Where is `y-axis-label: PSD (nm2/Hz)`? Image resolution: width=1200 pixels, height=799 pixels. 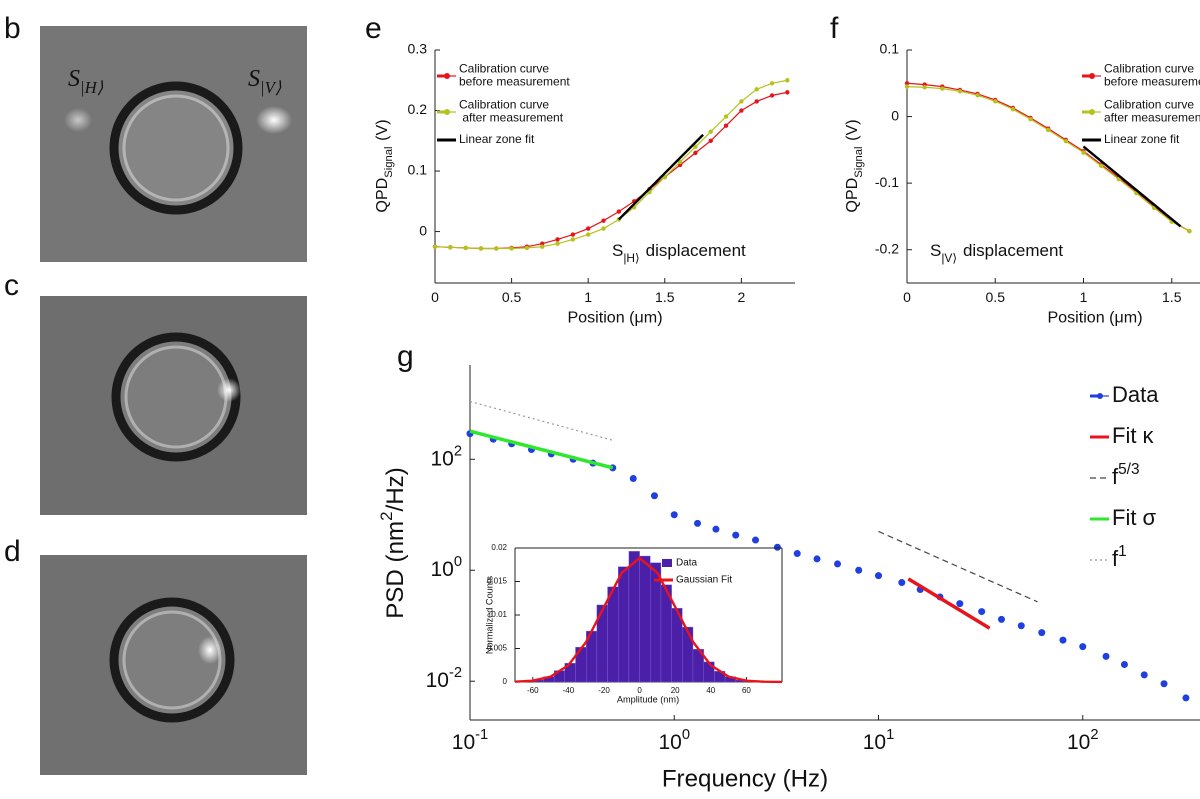 y-axis-label: PSD (nm2/Hz) is located at coordinates (393, 543).